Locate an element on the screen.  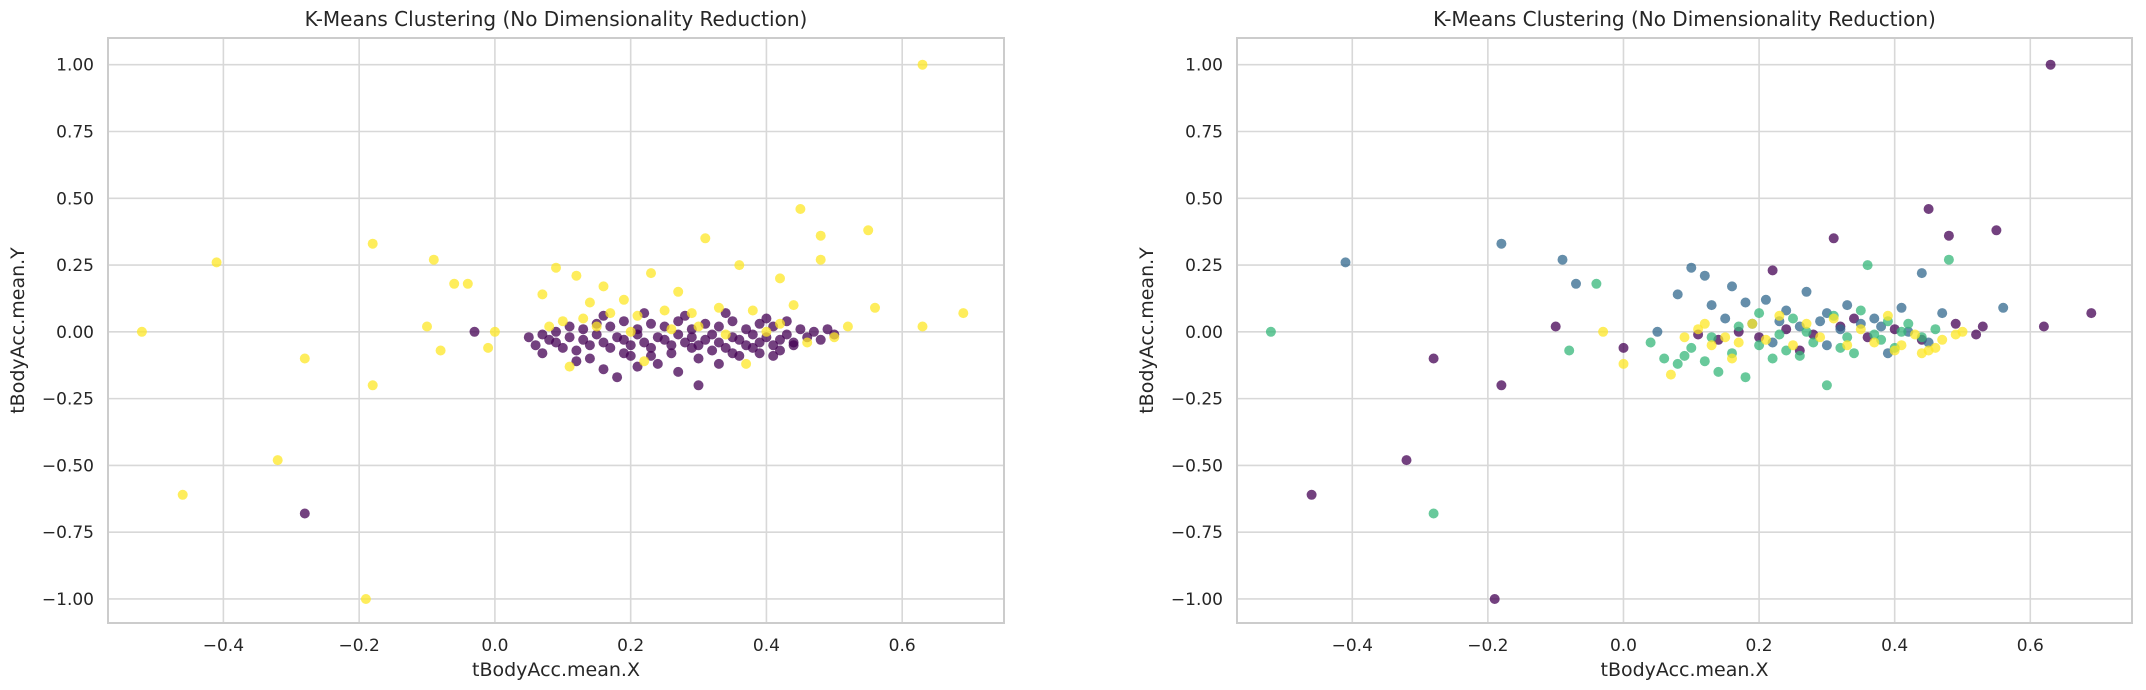
x-tick-label: 0.4 is located at coordinates (766, 646).